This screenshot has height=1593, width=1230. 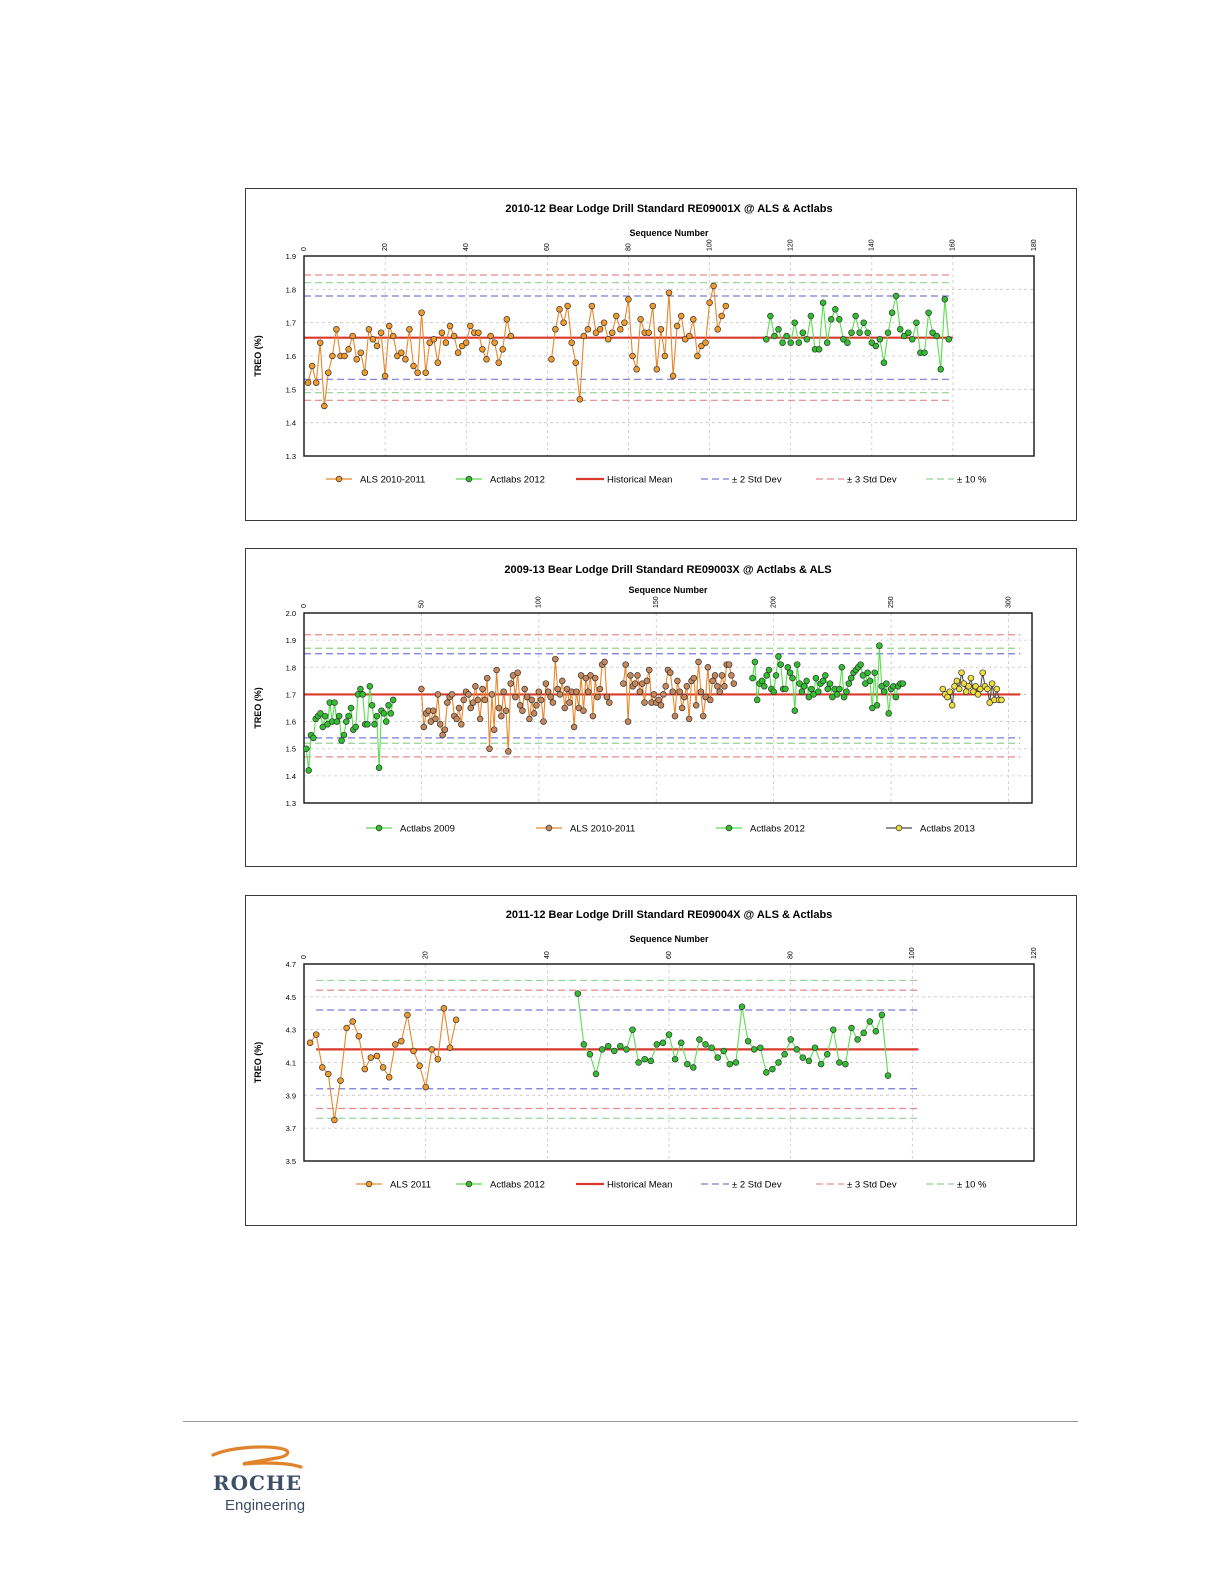 What do you see at coordinates (291, 776) in the screenshot?
I see `y-tick-label: 1.4` at bounding box center [291, 776].